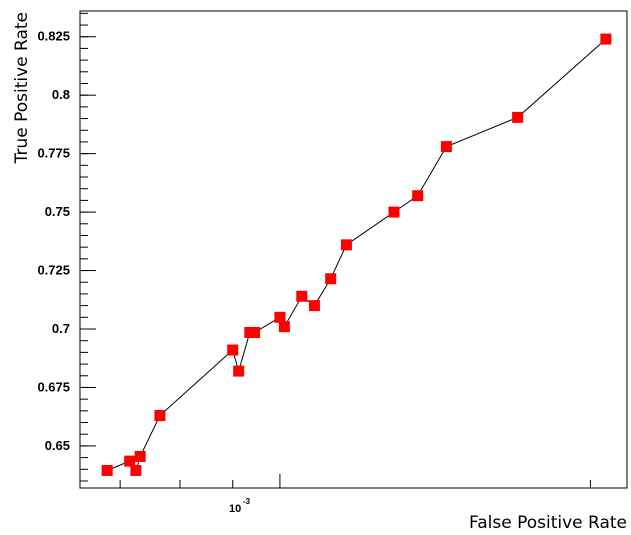 This screenshot has height=535, width=631. I want to click on y-axis-ticks: 0.65 0.675 0.7 0.725 0.75 0.775 0.8 0.825, so click(66, 247).